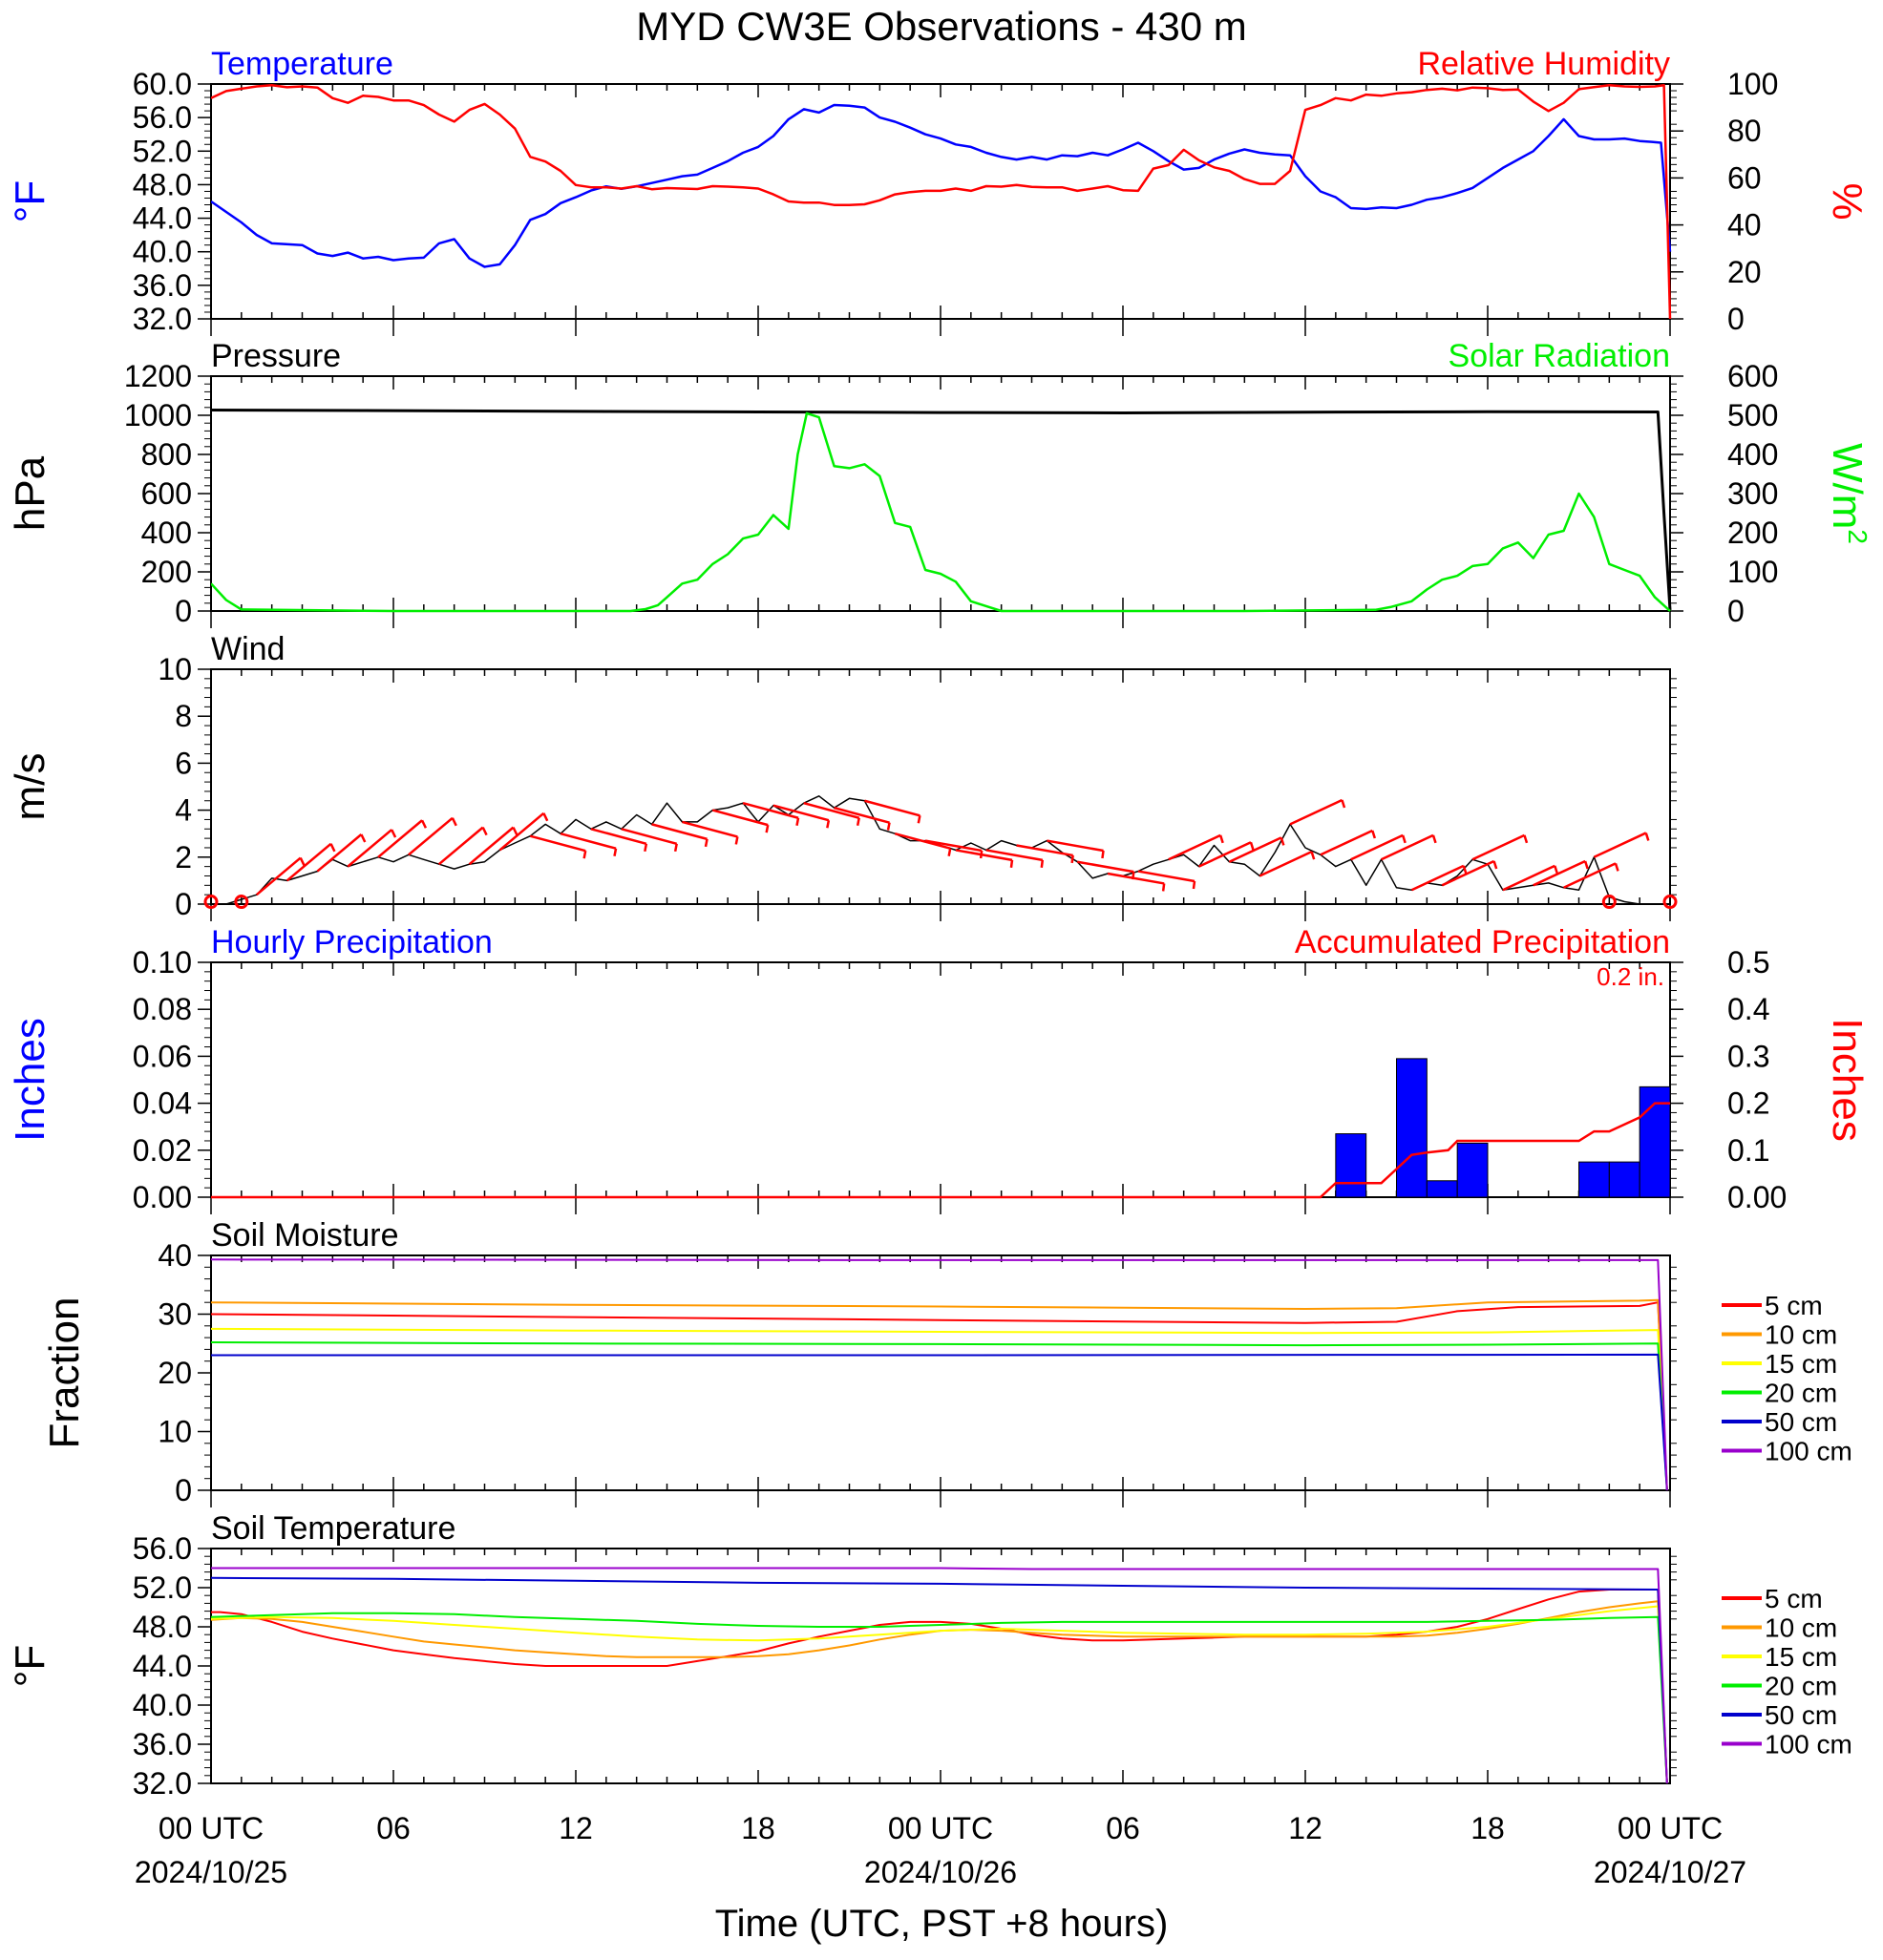  I want to click on y-axis-label-right: Inches, so click(1847, 1080).